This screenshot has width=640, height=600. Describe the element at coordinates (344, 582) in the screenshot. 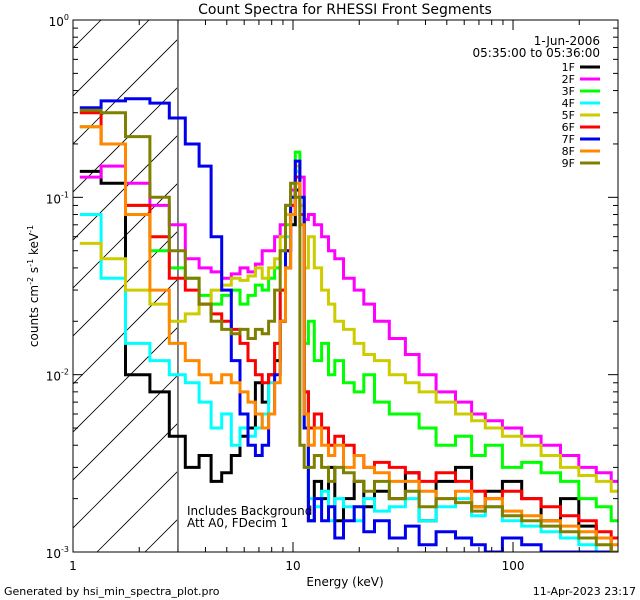

I see `x-axis-label: Energy (keV)` at that location.